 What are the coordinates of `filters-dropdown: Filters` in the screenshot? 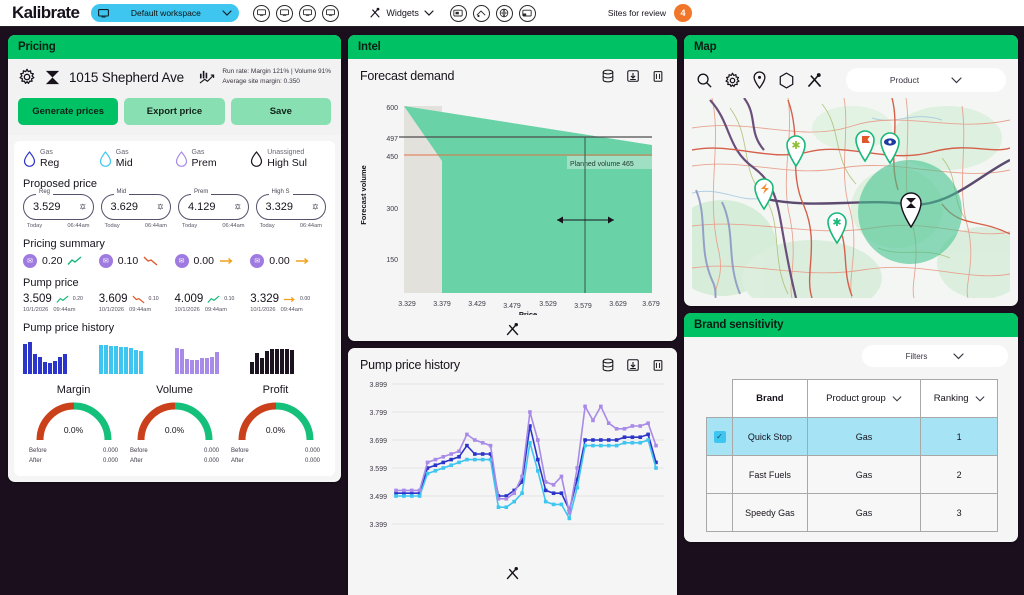 It's located at (935, 356).